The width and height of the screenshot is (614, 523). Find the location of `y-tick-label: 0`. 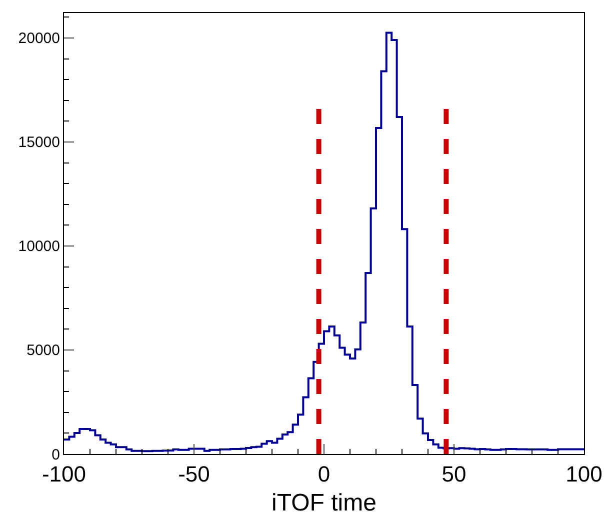

y-tick-label: 0 is located at coordinates (56, 455).